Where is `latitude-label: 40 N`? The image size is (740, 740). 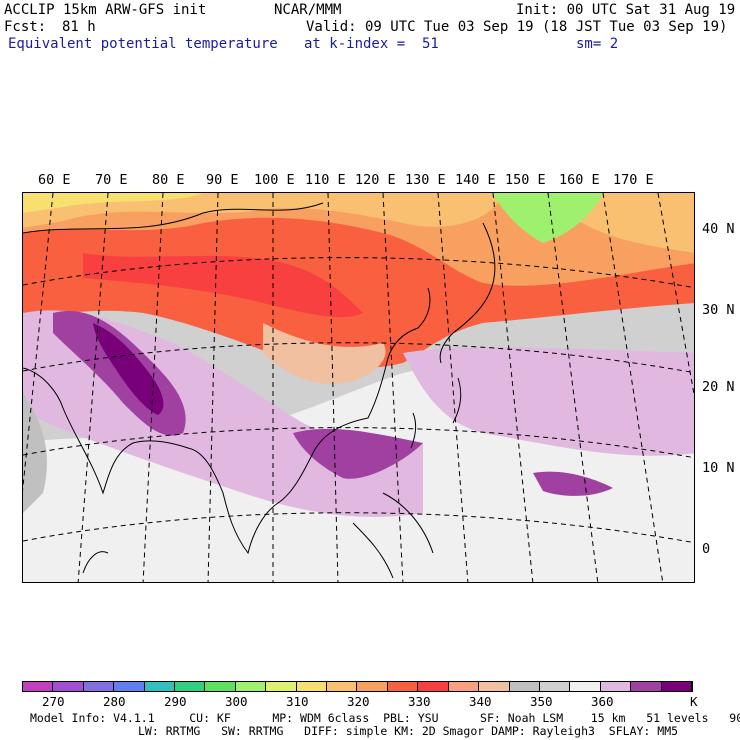
latitude-label: 40 N is located at coordinates (718, 229).